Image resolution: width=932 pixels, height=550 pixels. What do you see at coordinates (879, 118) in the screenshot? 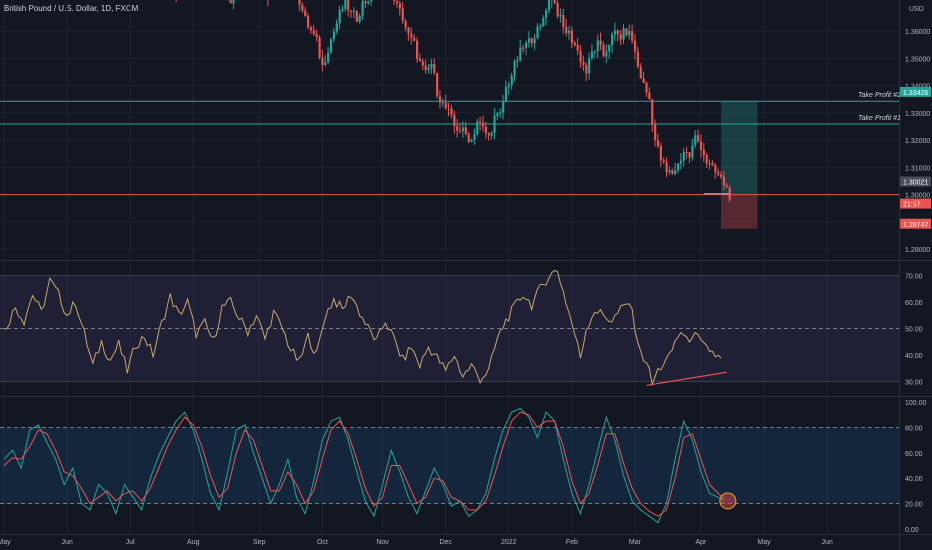
I see `level-label: Take Profit #1` at bounding box center [879, 118].